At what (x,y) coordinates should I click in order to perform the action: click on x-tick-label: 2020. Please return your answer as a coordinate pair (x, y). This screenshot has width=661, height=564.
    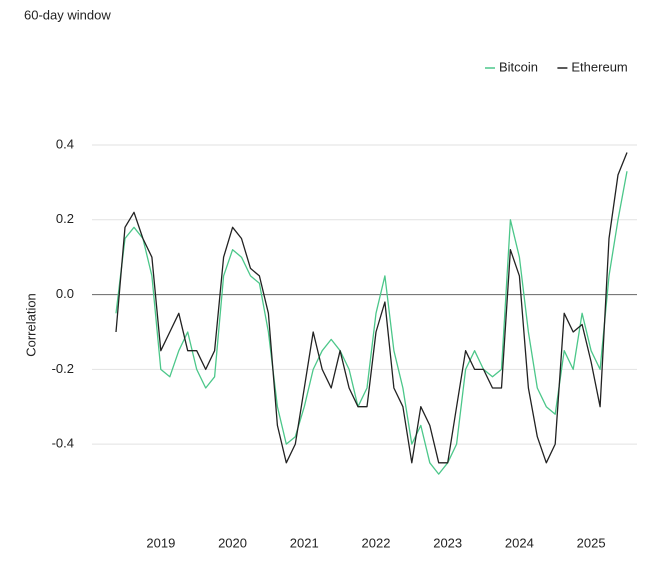
    Looking at the image, I should click on (232, 542).